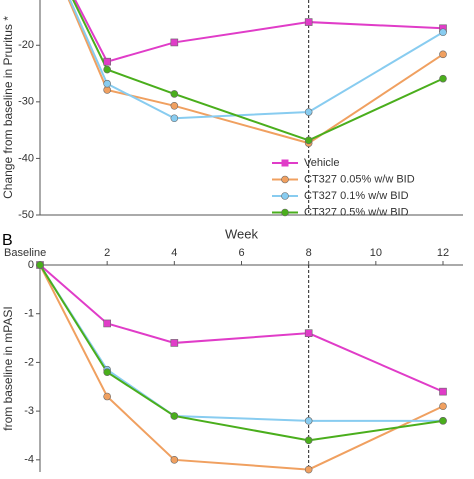  Describe the element at coordinates (31, 265) in the screenshot. I see `y-tick-label: 0` at that location.